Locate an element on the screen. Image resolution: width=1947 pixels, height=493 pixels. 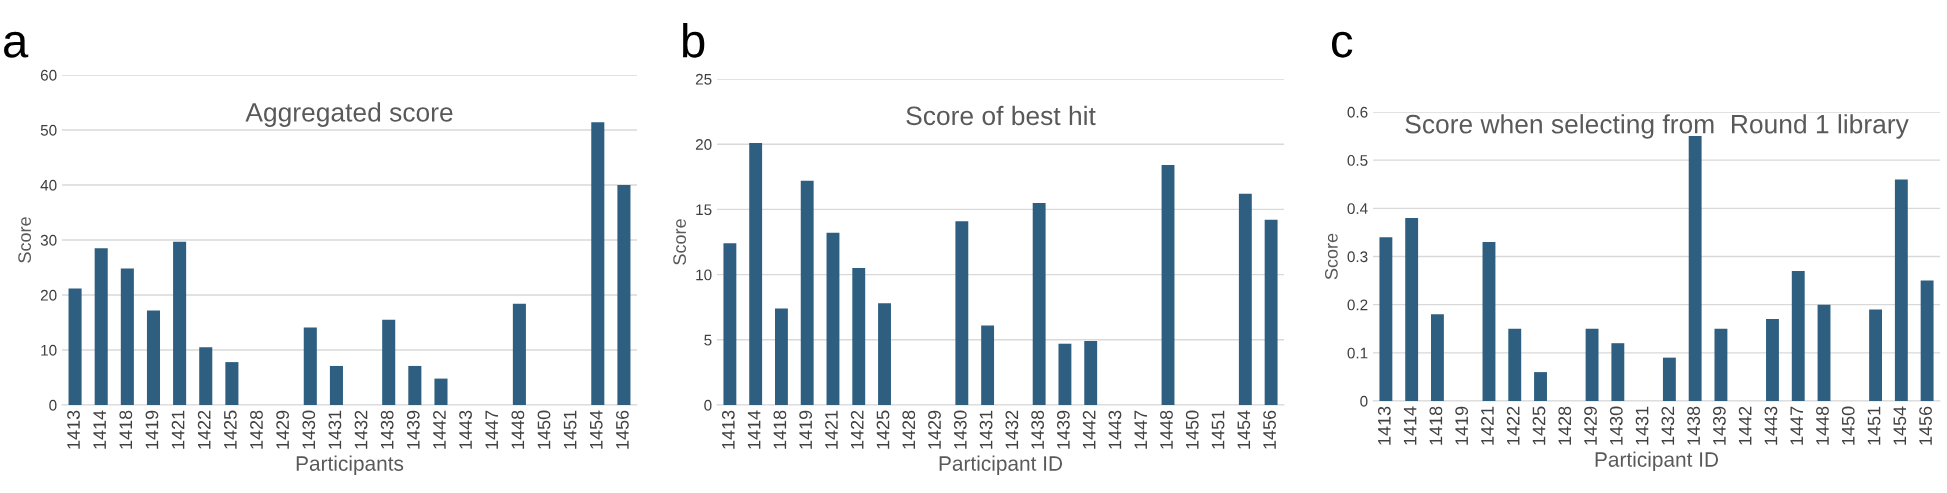
text: c is located at coordinates (1342, 44).